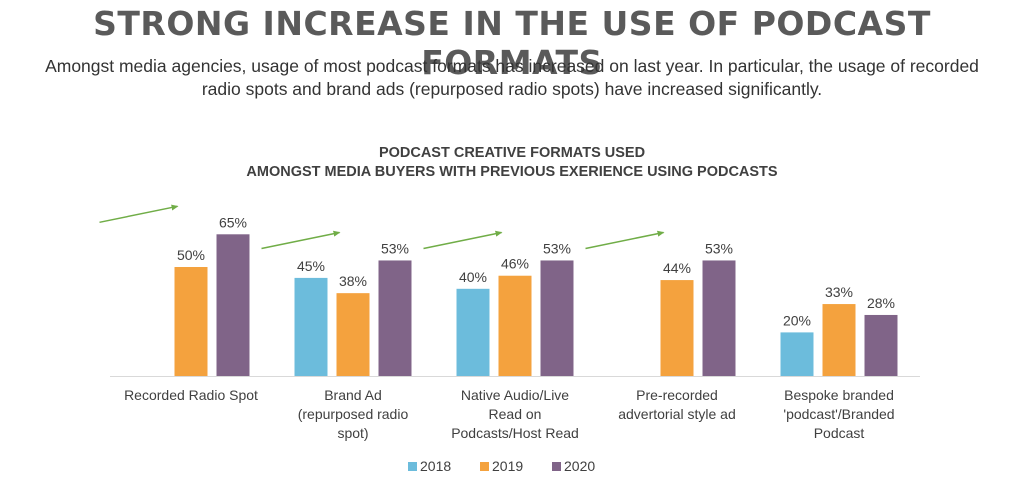 This screenshot has height=486, width=1024. What do you see at coordinates (311, 266) in the screenshot?
I see `data-label: 45%` at bounding box center [311, 266].